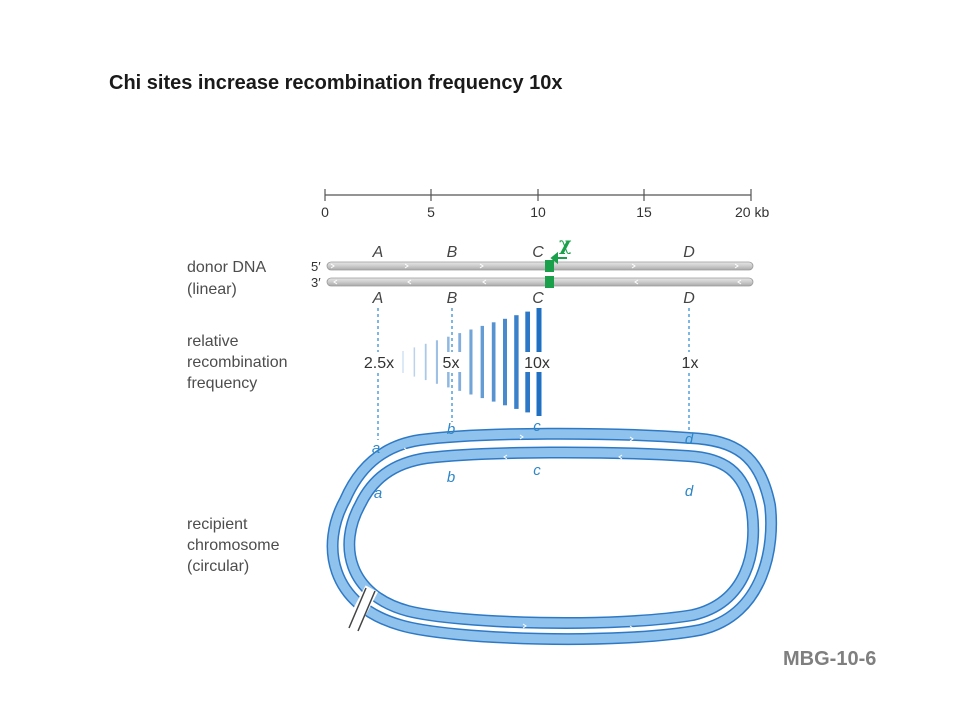  I want to click on frequency-value-2.5x: 2.5x, so click(379, 363).